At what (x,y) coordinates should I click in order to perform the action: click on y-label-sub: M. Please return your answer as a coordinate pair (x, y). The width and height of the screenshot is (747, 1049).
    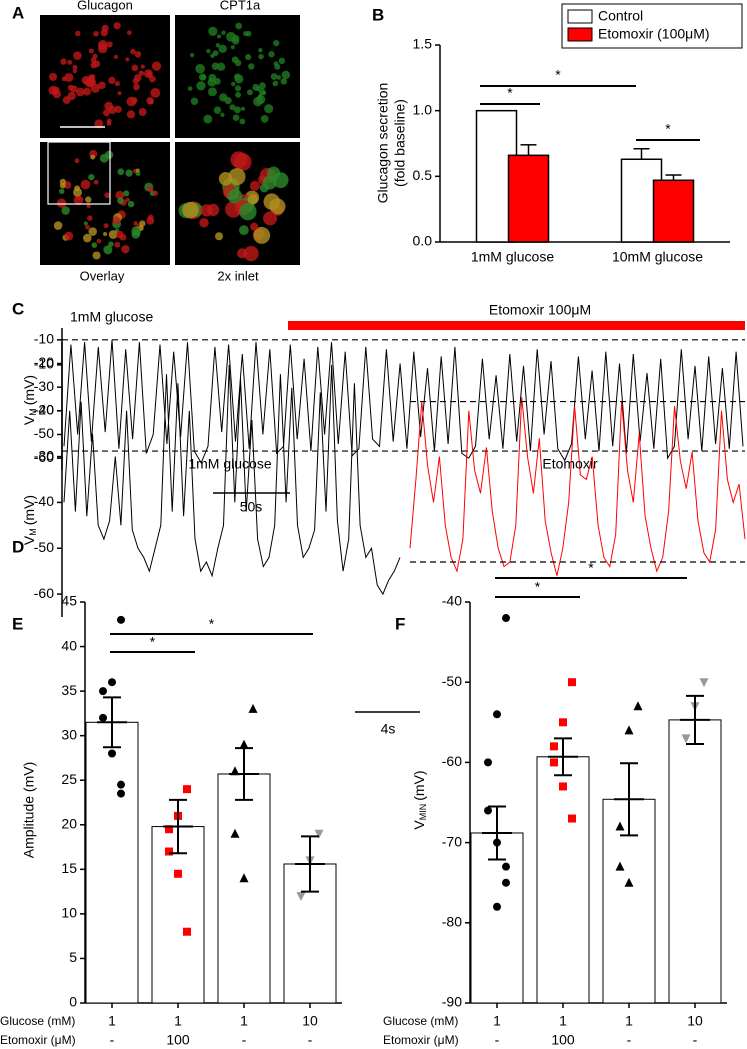
    Looking at the image, I should click on (33, 532).